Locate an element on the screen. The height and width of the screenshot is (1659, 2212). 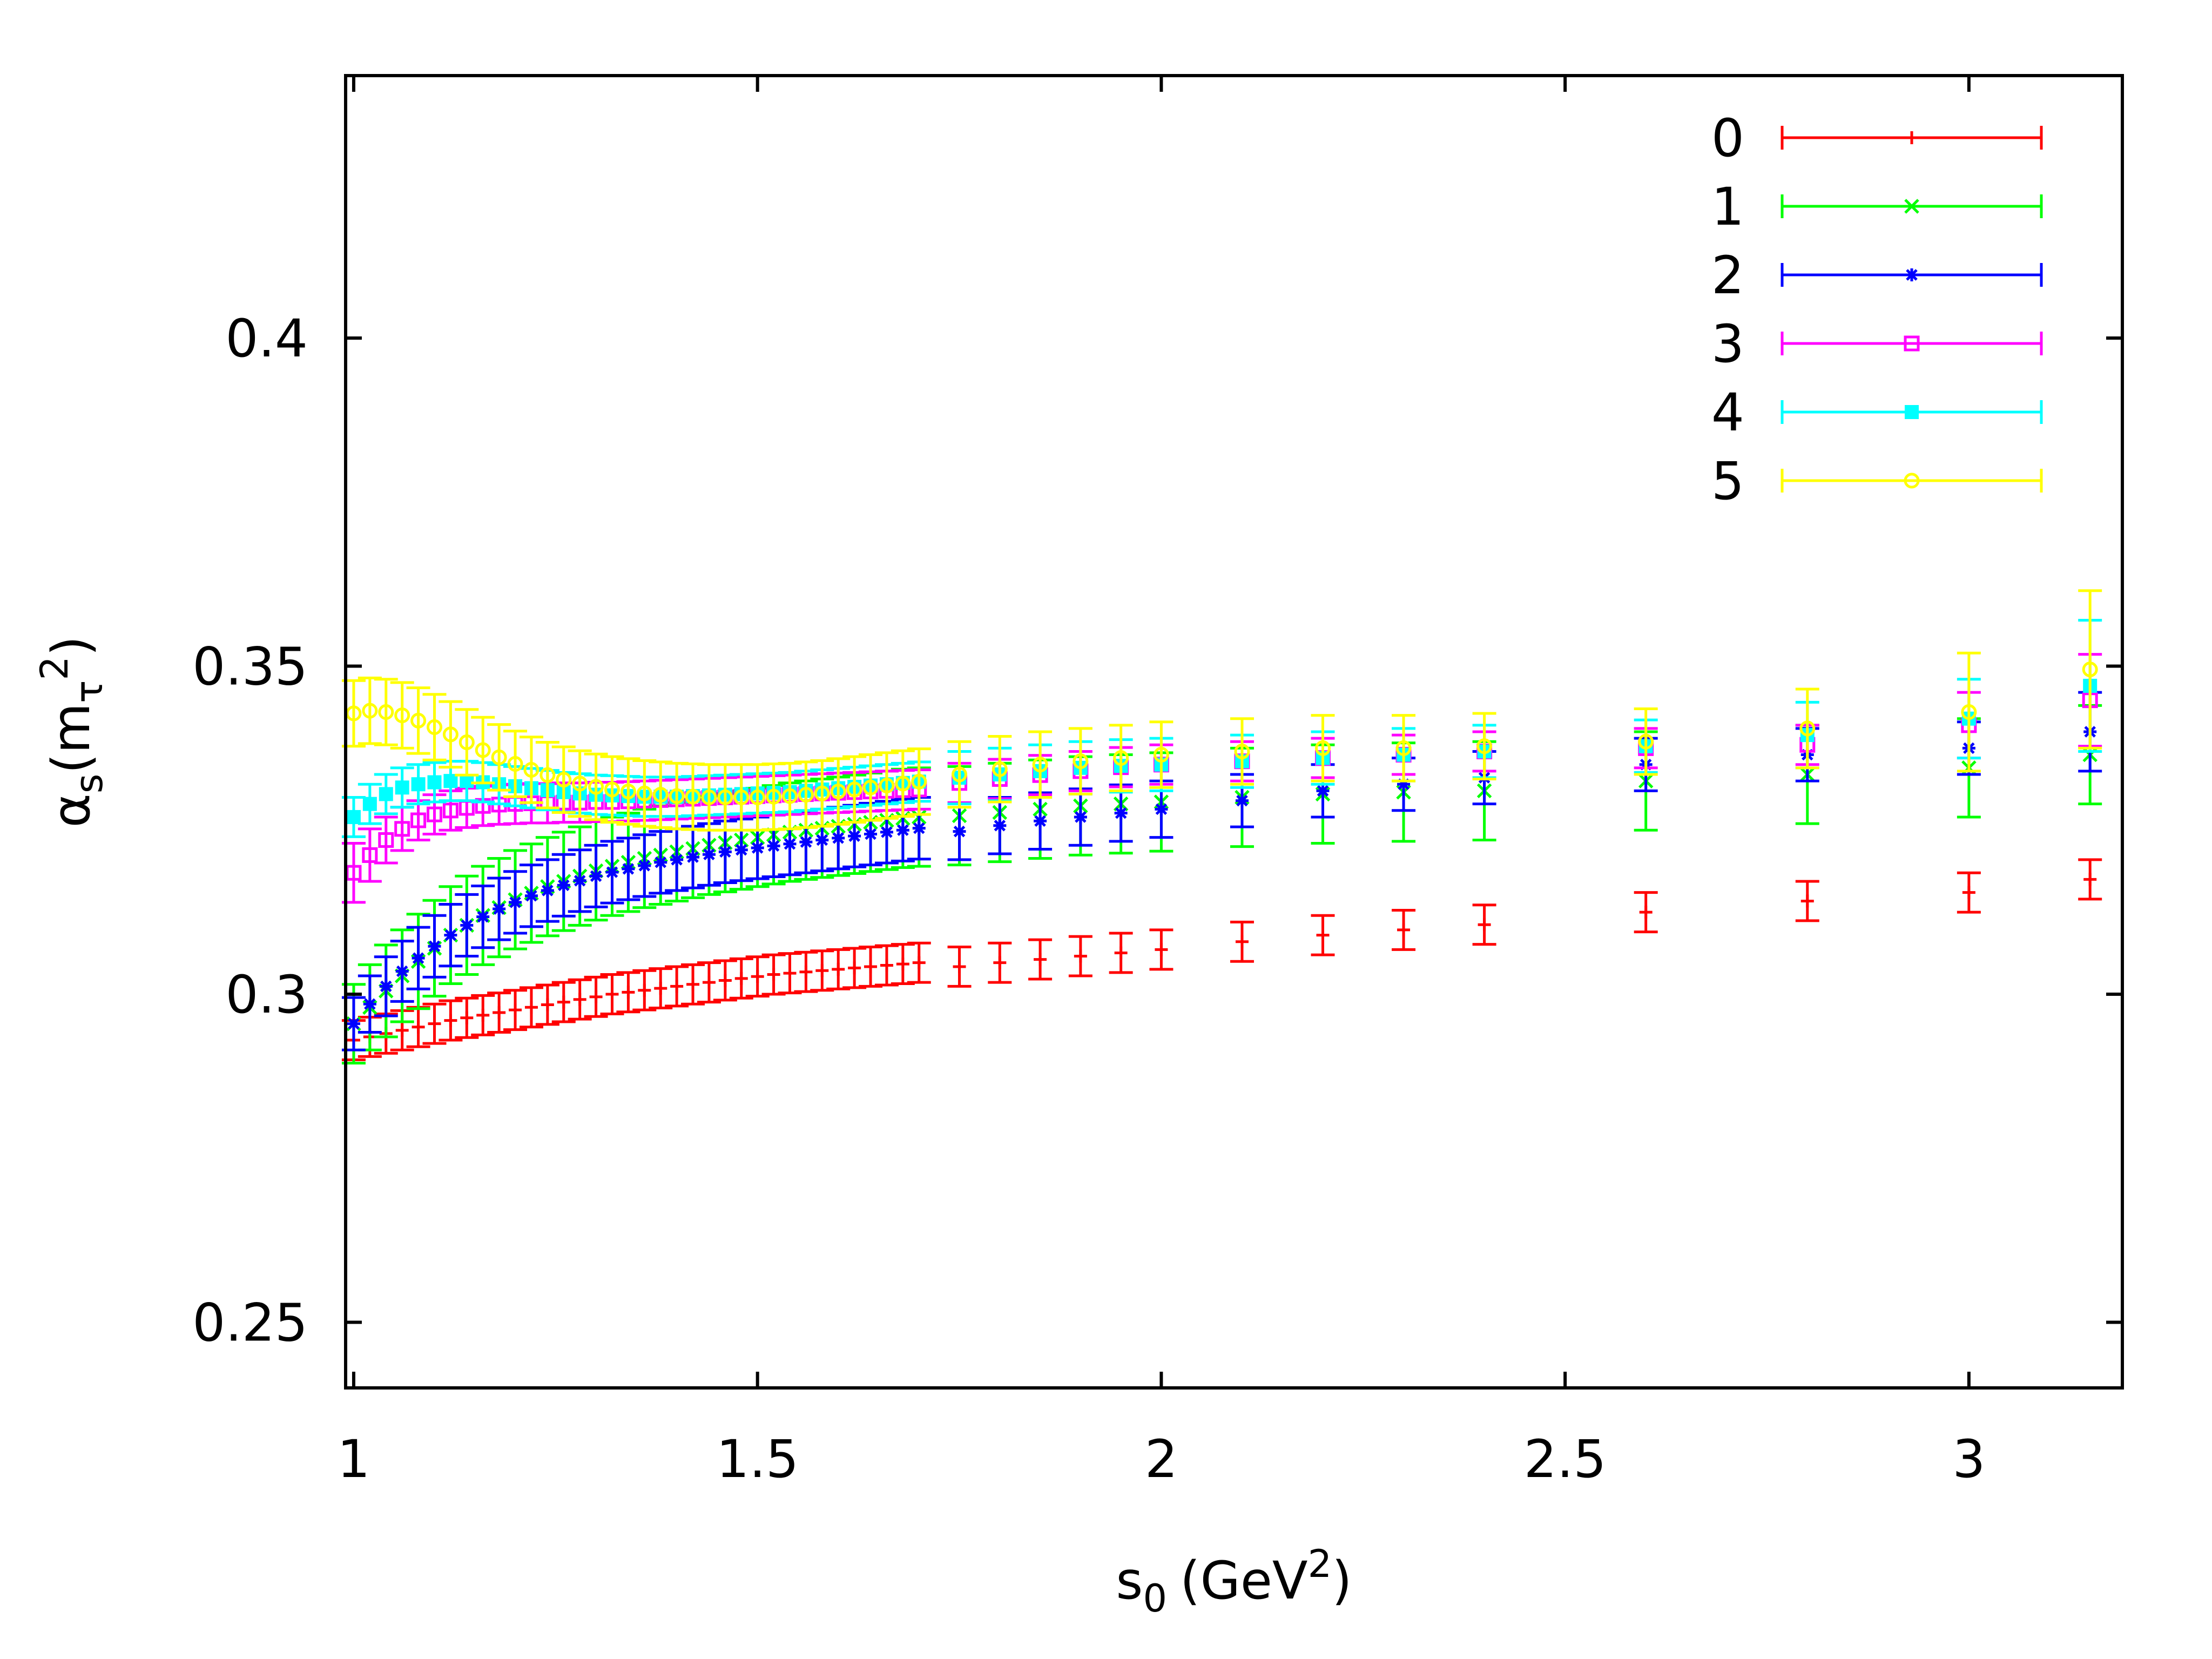
y-tick-label: 0.35 is located at coordinates (250, 667).